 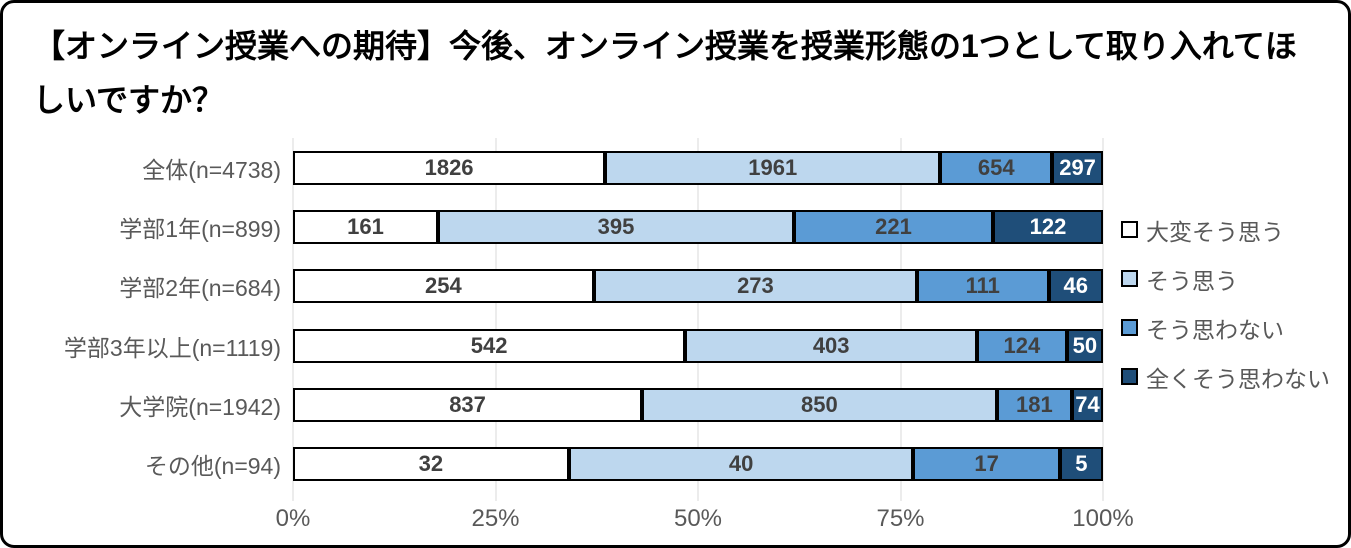 I want to click on bar-value-label: 32, so click(x=431, y=464).